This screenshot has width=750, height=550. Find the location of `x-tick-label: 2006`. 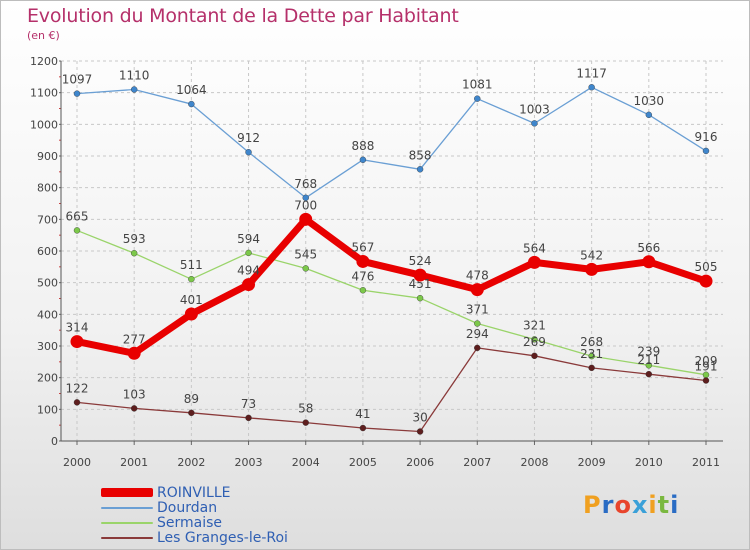

x-tick-label: 2006 is located at coordinates (420, 462).